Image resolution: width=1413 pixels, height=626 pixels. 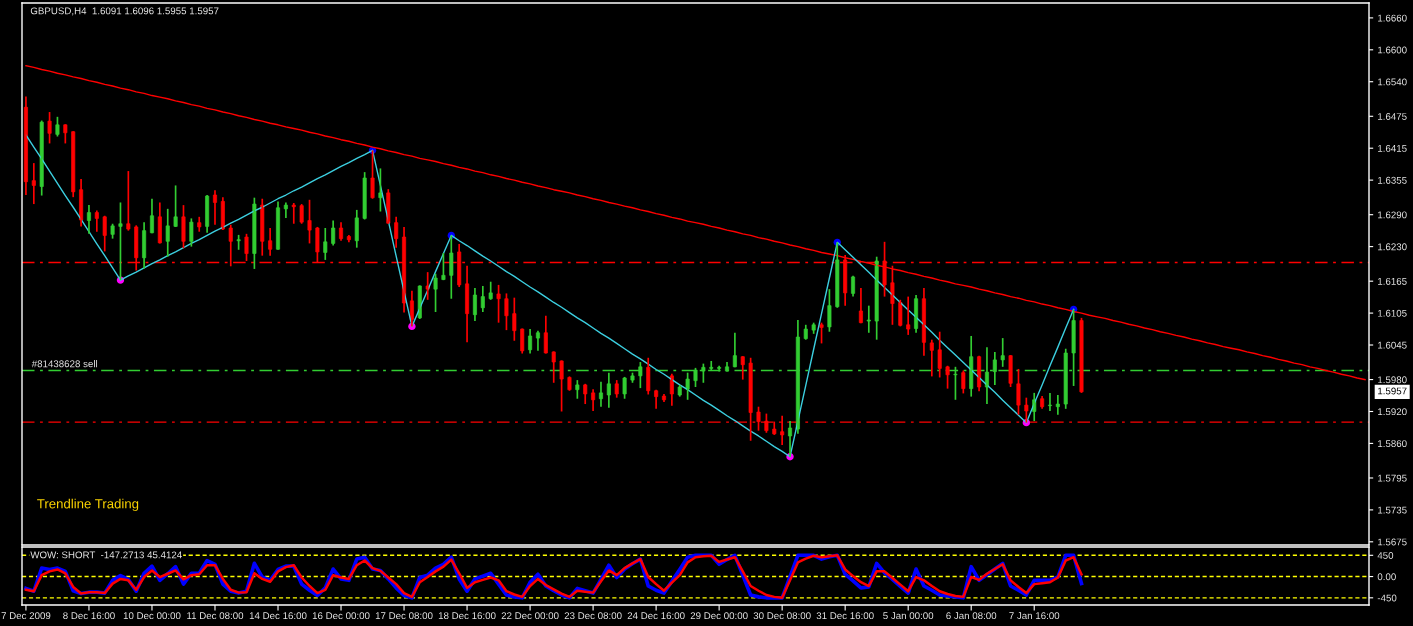 What do you see at coordinates (1392, 116) in the screenshot?
I see `y-tick-label: 1.6475` at bounding box center [1392, 116].